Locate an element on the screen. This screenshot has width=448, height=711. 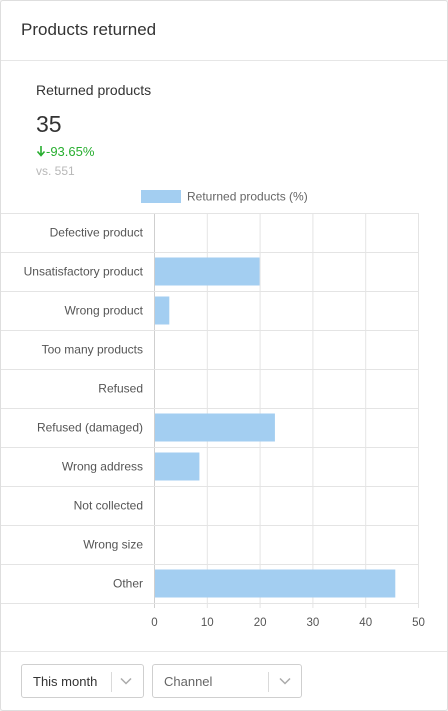
arrow-down-icon is located at coordinates (41, 151).